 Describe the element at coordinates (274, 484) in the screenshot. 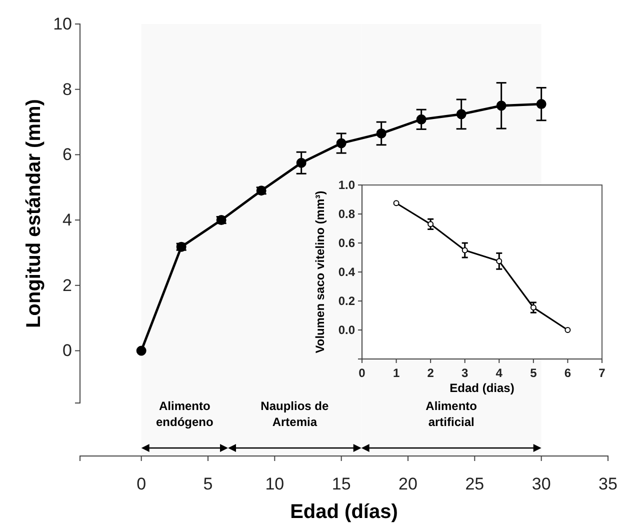

I see `x-tick-label: 10` at that location.